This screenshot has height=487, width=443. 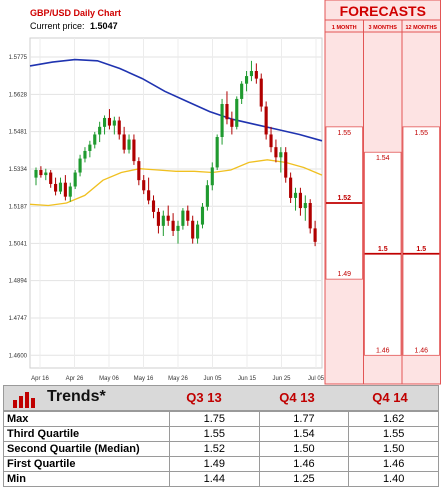 I want to click on y-tick-label: 1.4747, so click(x=18, y=319).